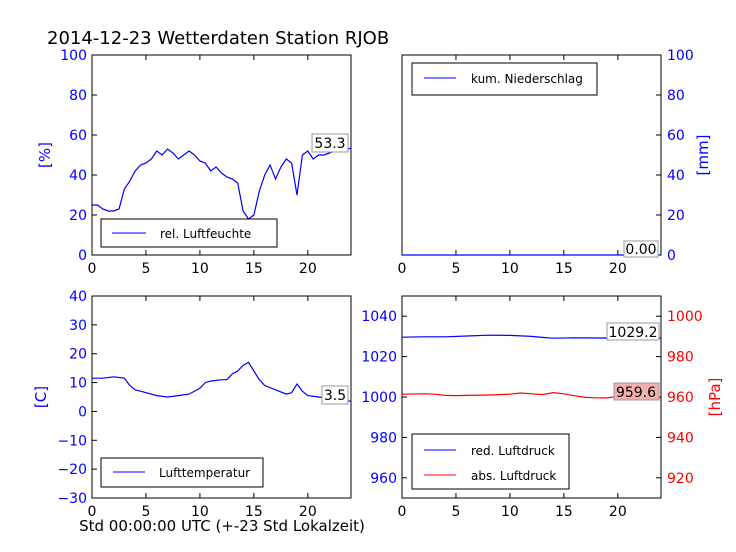 The width and height of the screenshot is (736, 552). Describe the element at coordinates (513, 476) in the screenshot. I see `pressure-legend-label-absolute: abs. Luftdruck` at that location.